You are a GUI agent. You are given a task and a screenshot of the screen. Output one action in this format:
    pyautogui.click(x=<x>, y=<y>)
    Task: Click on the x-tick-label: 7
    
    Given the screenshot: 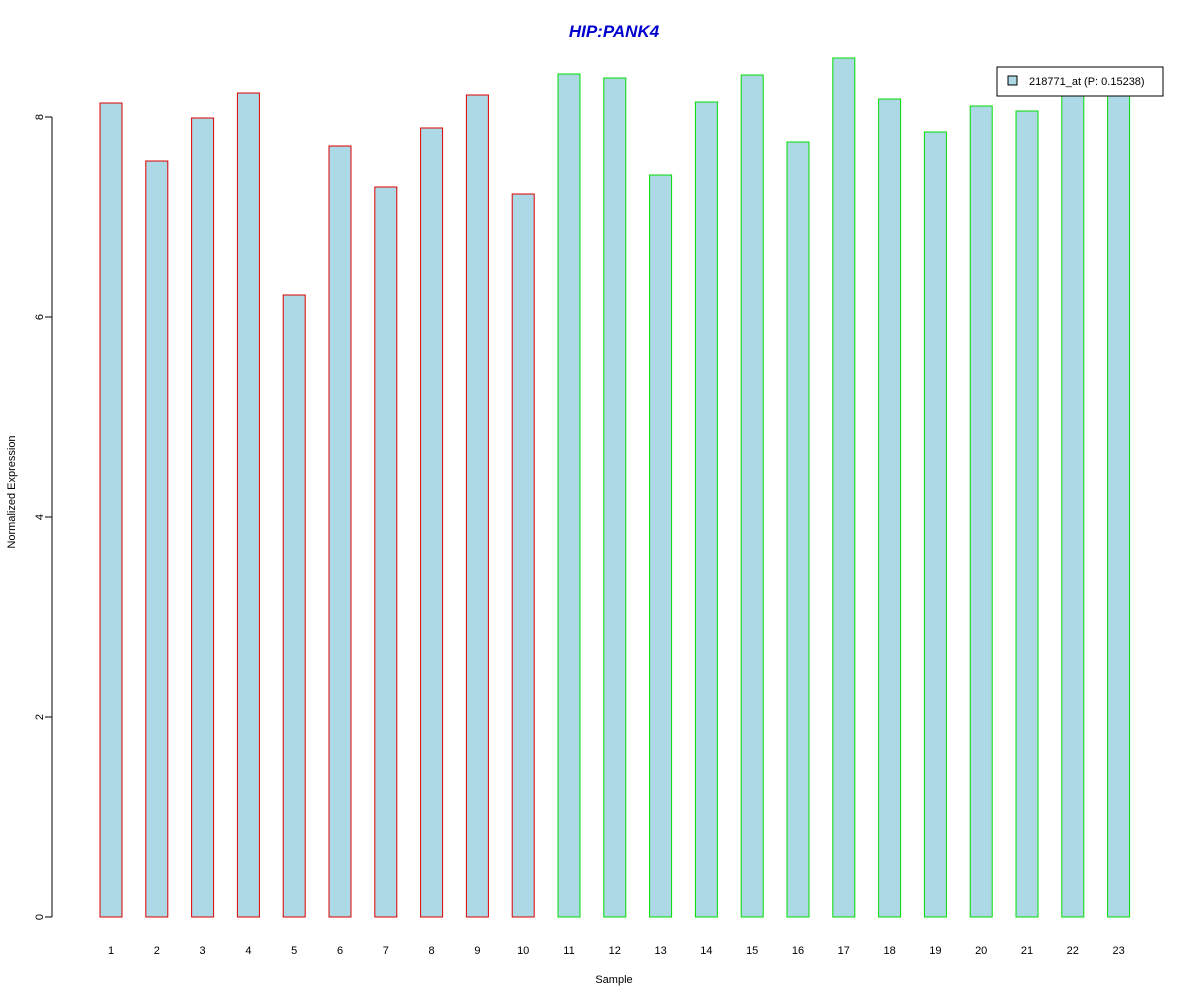 What is the action you would take?
    pyautogui.click(x=386, y=951)
    